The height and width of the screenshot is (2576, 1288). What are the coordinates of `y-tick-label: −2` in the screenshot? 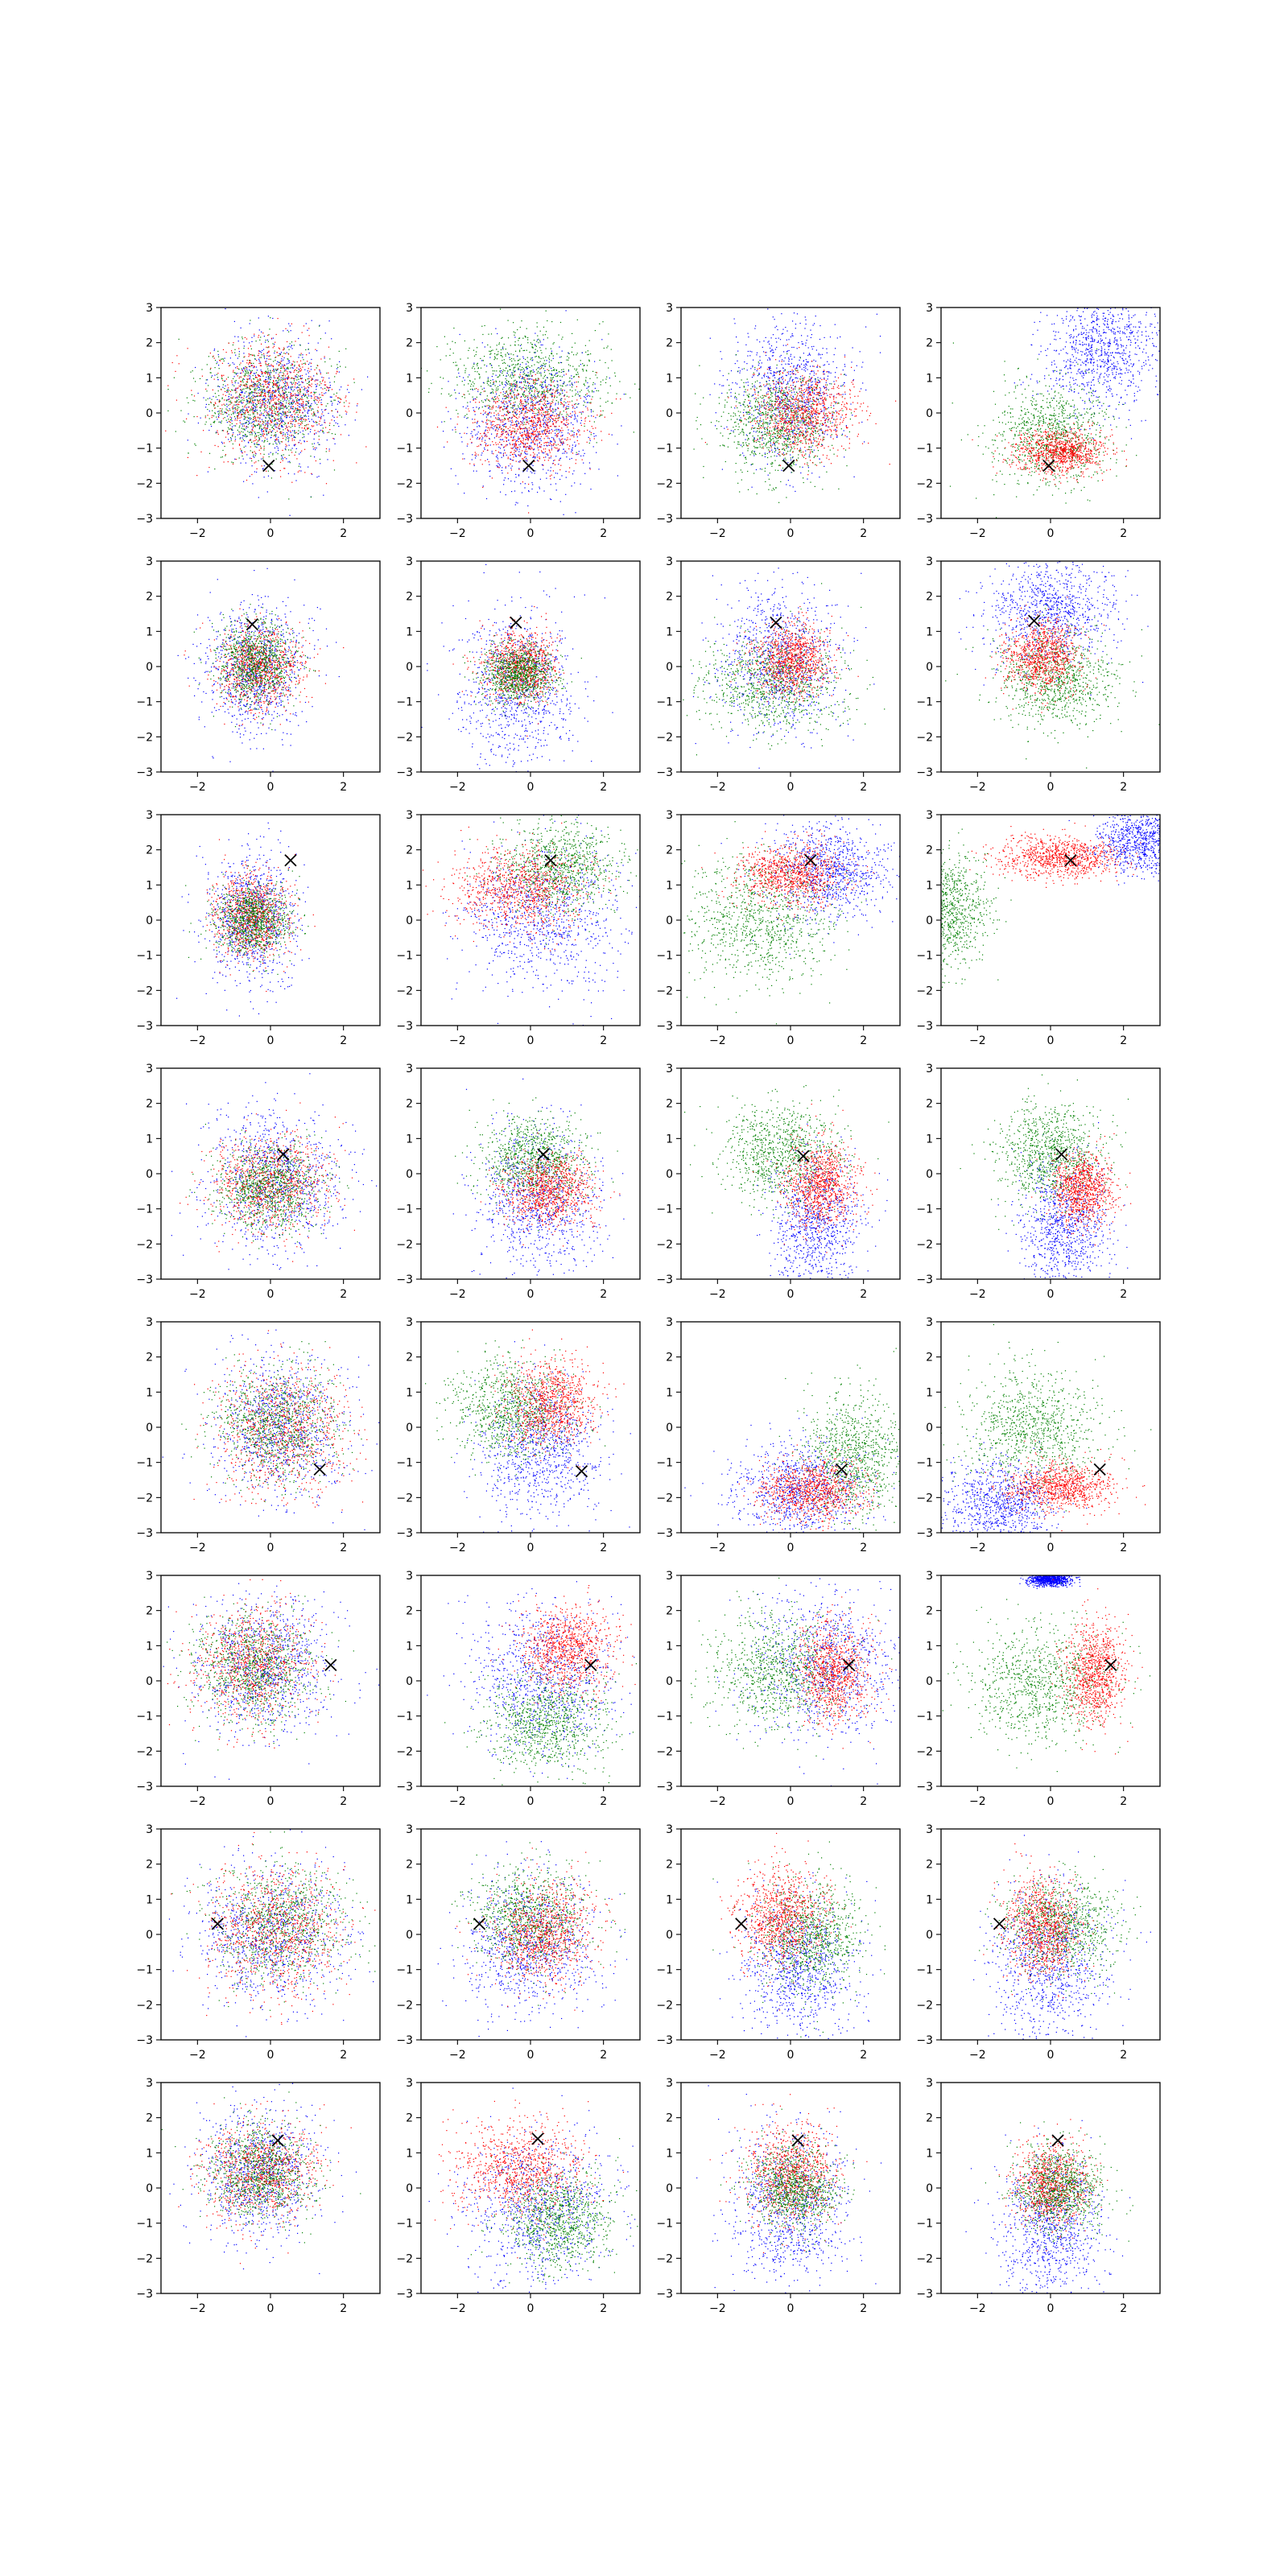 It's located at (144, 483).